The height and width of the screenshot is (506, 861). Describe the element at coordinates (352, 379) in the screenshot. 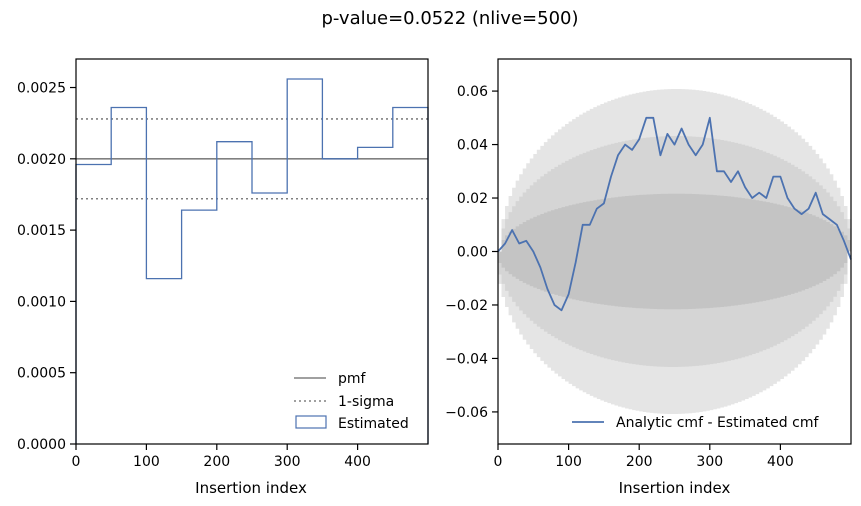

I see `legend-pmf-label: pmf` at that location.